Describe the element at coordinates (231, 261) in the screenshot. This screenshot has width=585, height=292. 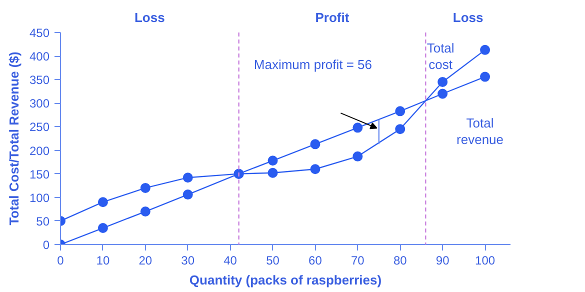
I see `x-tick-label: 40` at that location.